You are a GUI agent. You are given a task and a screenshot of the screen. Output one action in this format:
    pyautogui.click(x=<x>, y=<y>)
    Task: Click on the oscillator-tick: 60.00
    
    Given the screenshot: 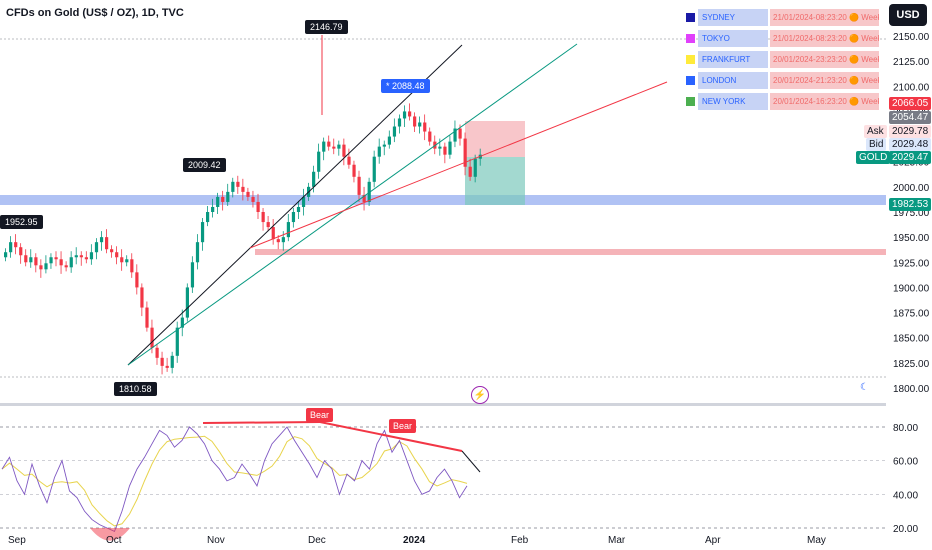 What is the action you would take?
    pyautogui.click(x=905, y=462)
    